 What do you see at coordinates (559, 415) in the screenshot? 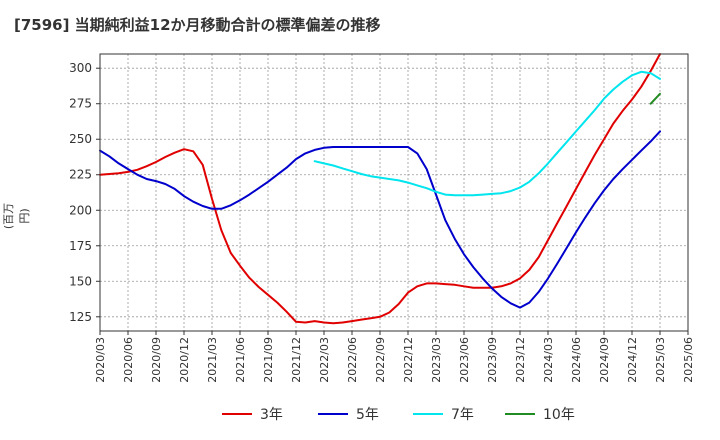
I see `legend-label: 10年` at bounding box center [559, 415].